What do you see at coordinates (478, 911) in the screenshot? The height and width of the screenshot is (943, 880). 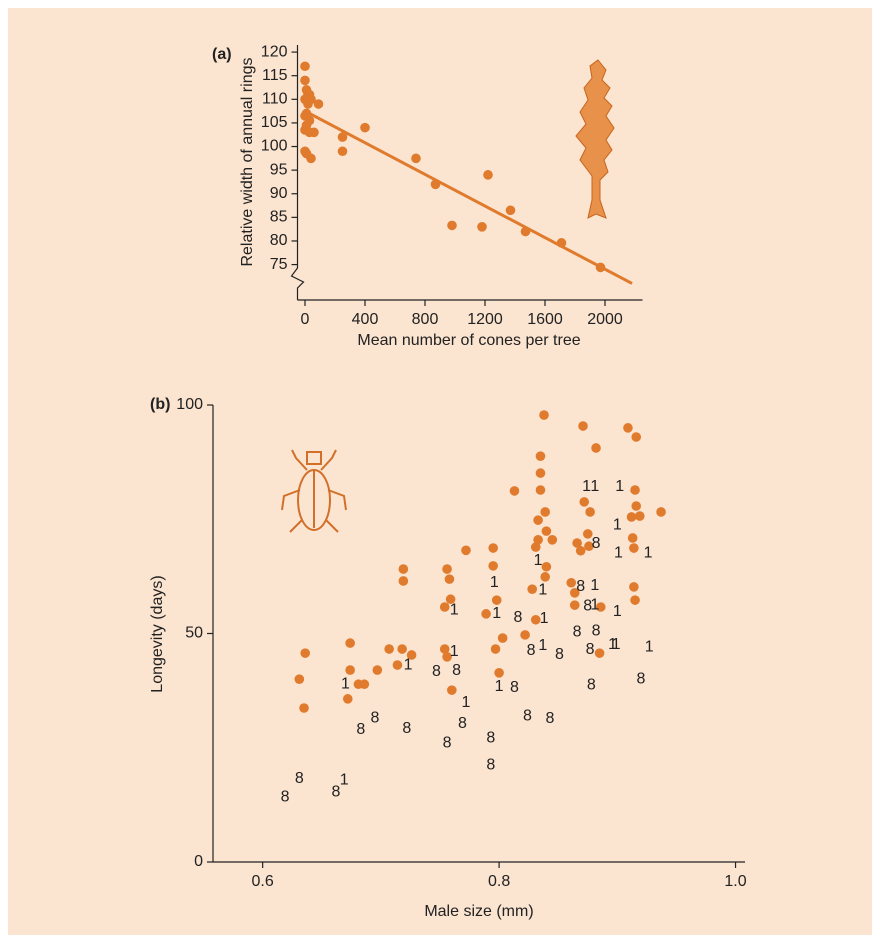 I see `x-axis-label: Male size (mm)` at bounding box center [478, 911].